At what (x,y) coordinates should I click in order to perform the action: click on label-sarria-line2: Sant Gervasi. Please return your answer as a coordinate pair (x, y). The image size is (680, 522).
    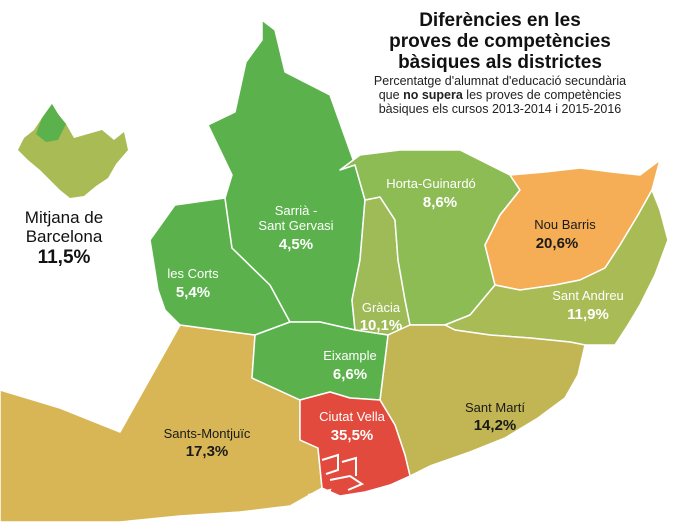
    Looking at the image, I should click on (295, 225).